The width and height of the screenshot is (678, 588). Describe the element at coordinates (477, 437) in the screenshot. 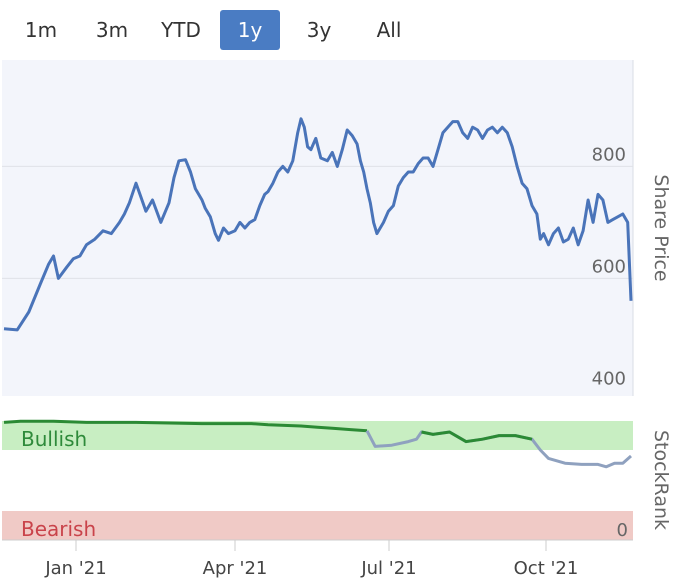

I see `rank-series-bullish-mid` at that location.